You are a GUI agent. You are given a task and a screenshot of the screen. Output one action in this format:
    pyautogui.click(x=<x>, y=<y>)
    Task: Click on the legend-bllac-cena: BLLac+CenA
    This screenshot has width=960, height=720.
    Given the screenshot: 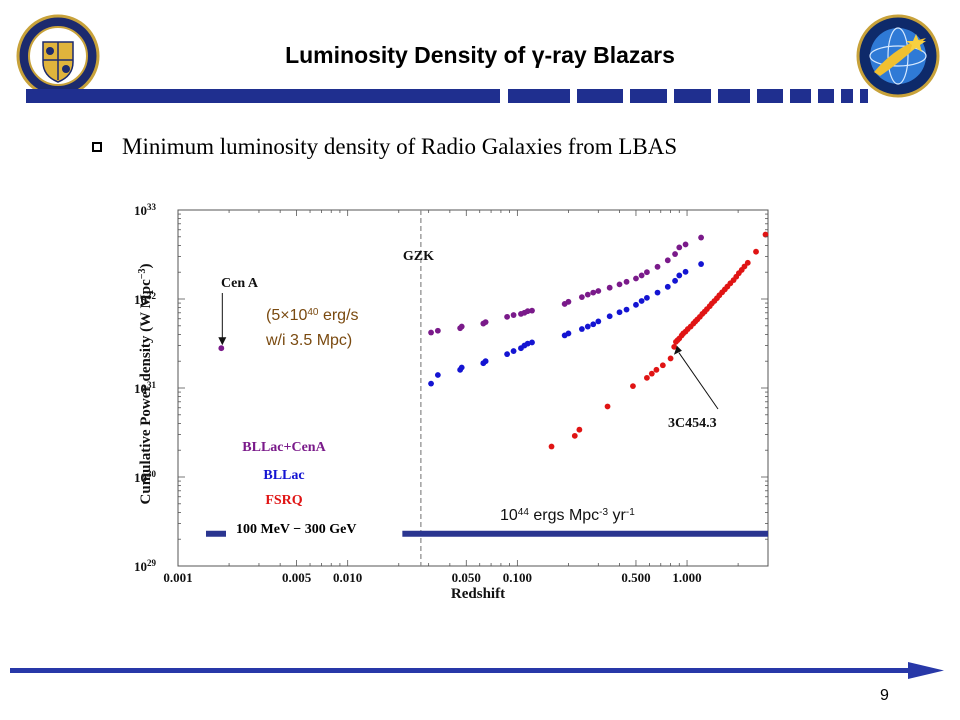 What is the action you would take?
    pyautogui.click(x=284, y=447)
    